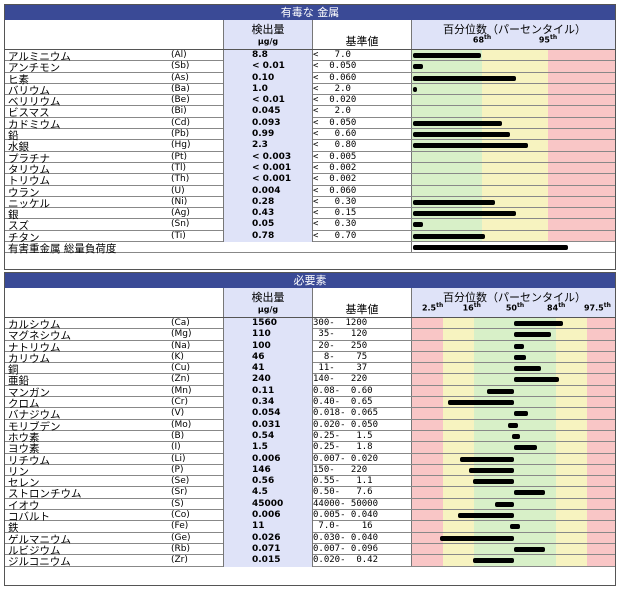  Describe the element at coordinates (177, 503) in the screenshot. I see `element-symbol: (S)` at that location.